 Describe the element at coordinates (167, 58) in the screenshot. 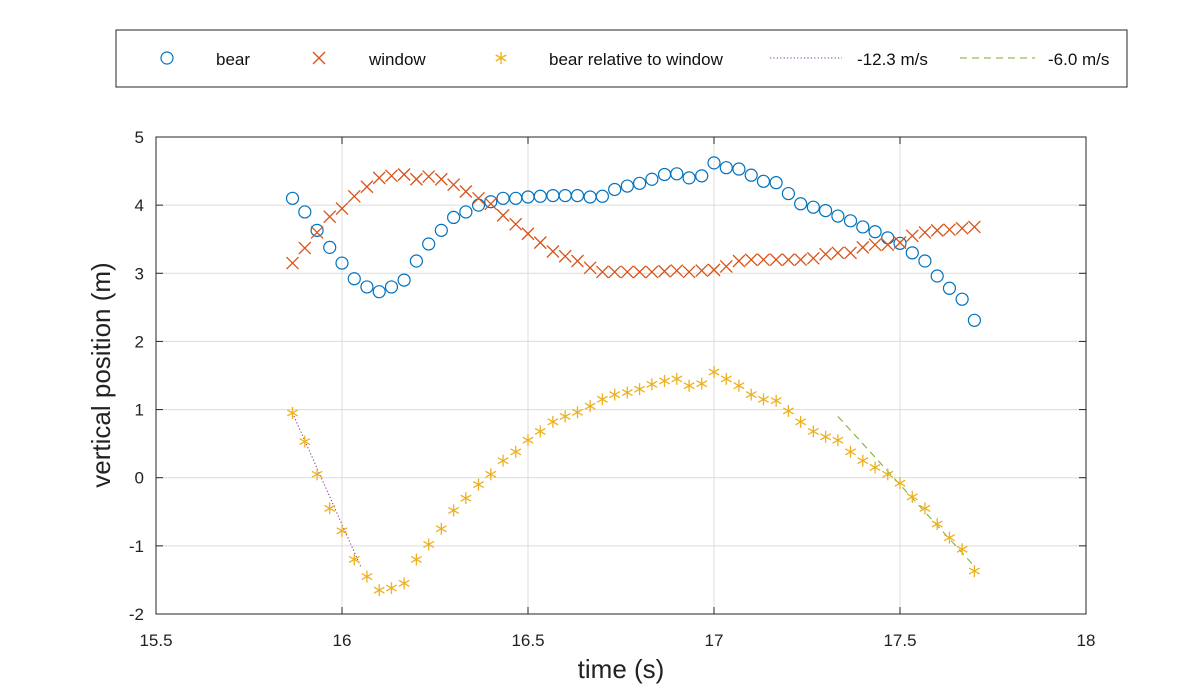

I see `legend-symbol-bear` at that location.